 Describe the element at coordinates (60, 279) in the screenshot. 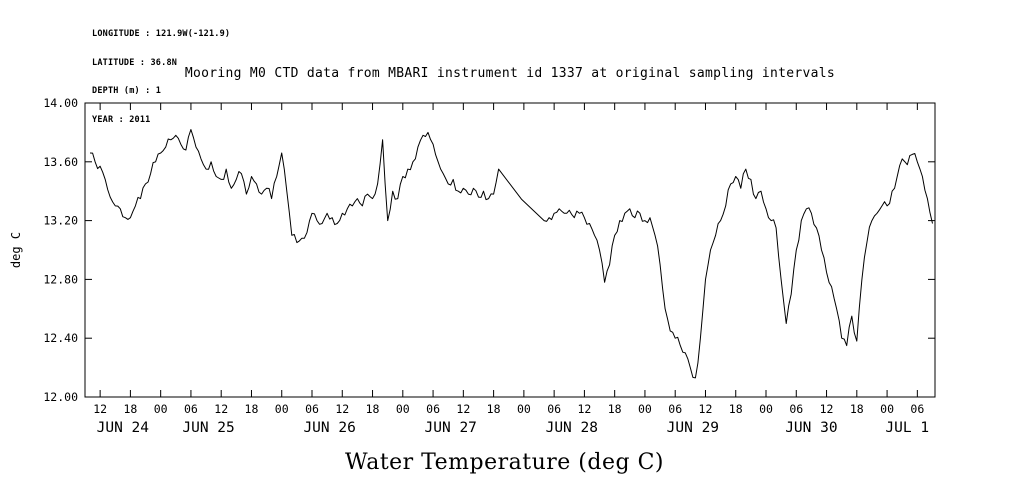

I see `y-tick-label: 12.80` at that location.